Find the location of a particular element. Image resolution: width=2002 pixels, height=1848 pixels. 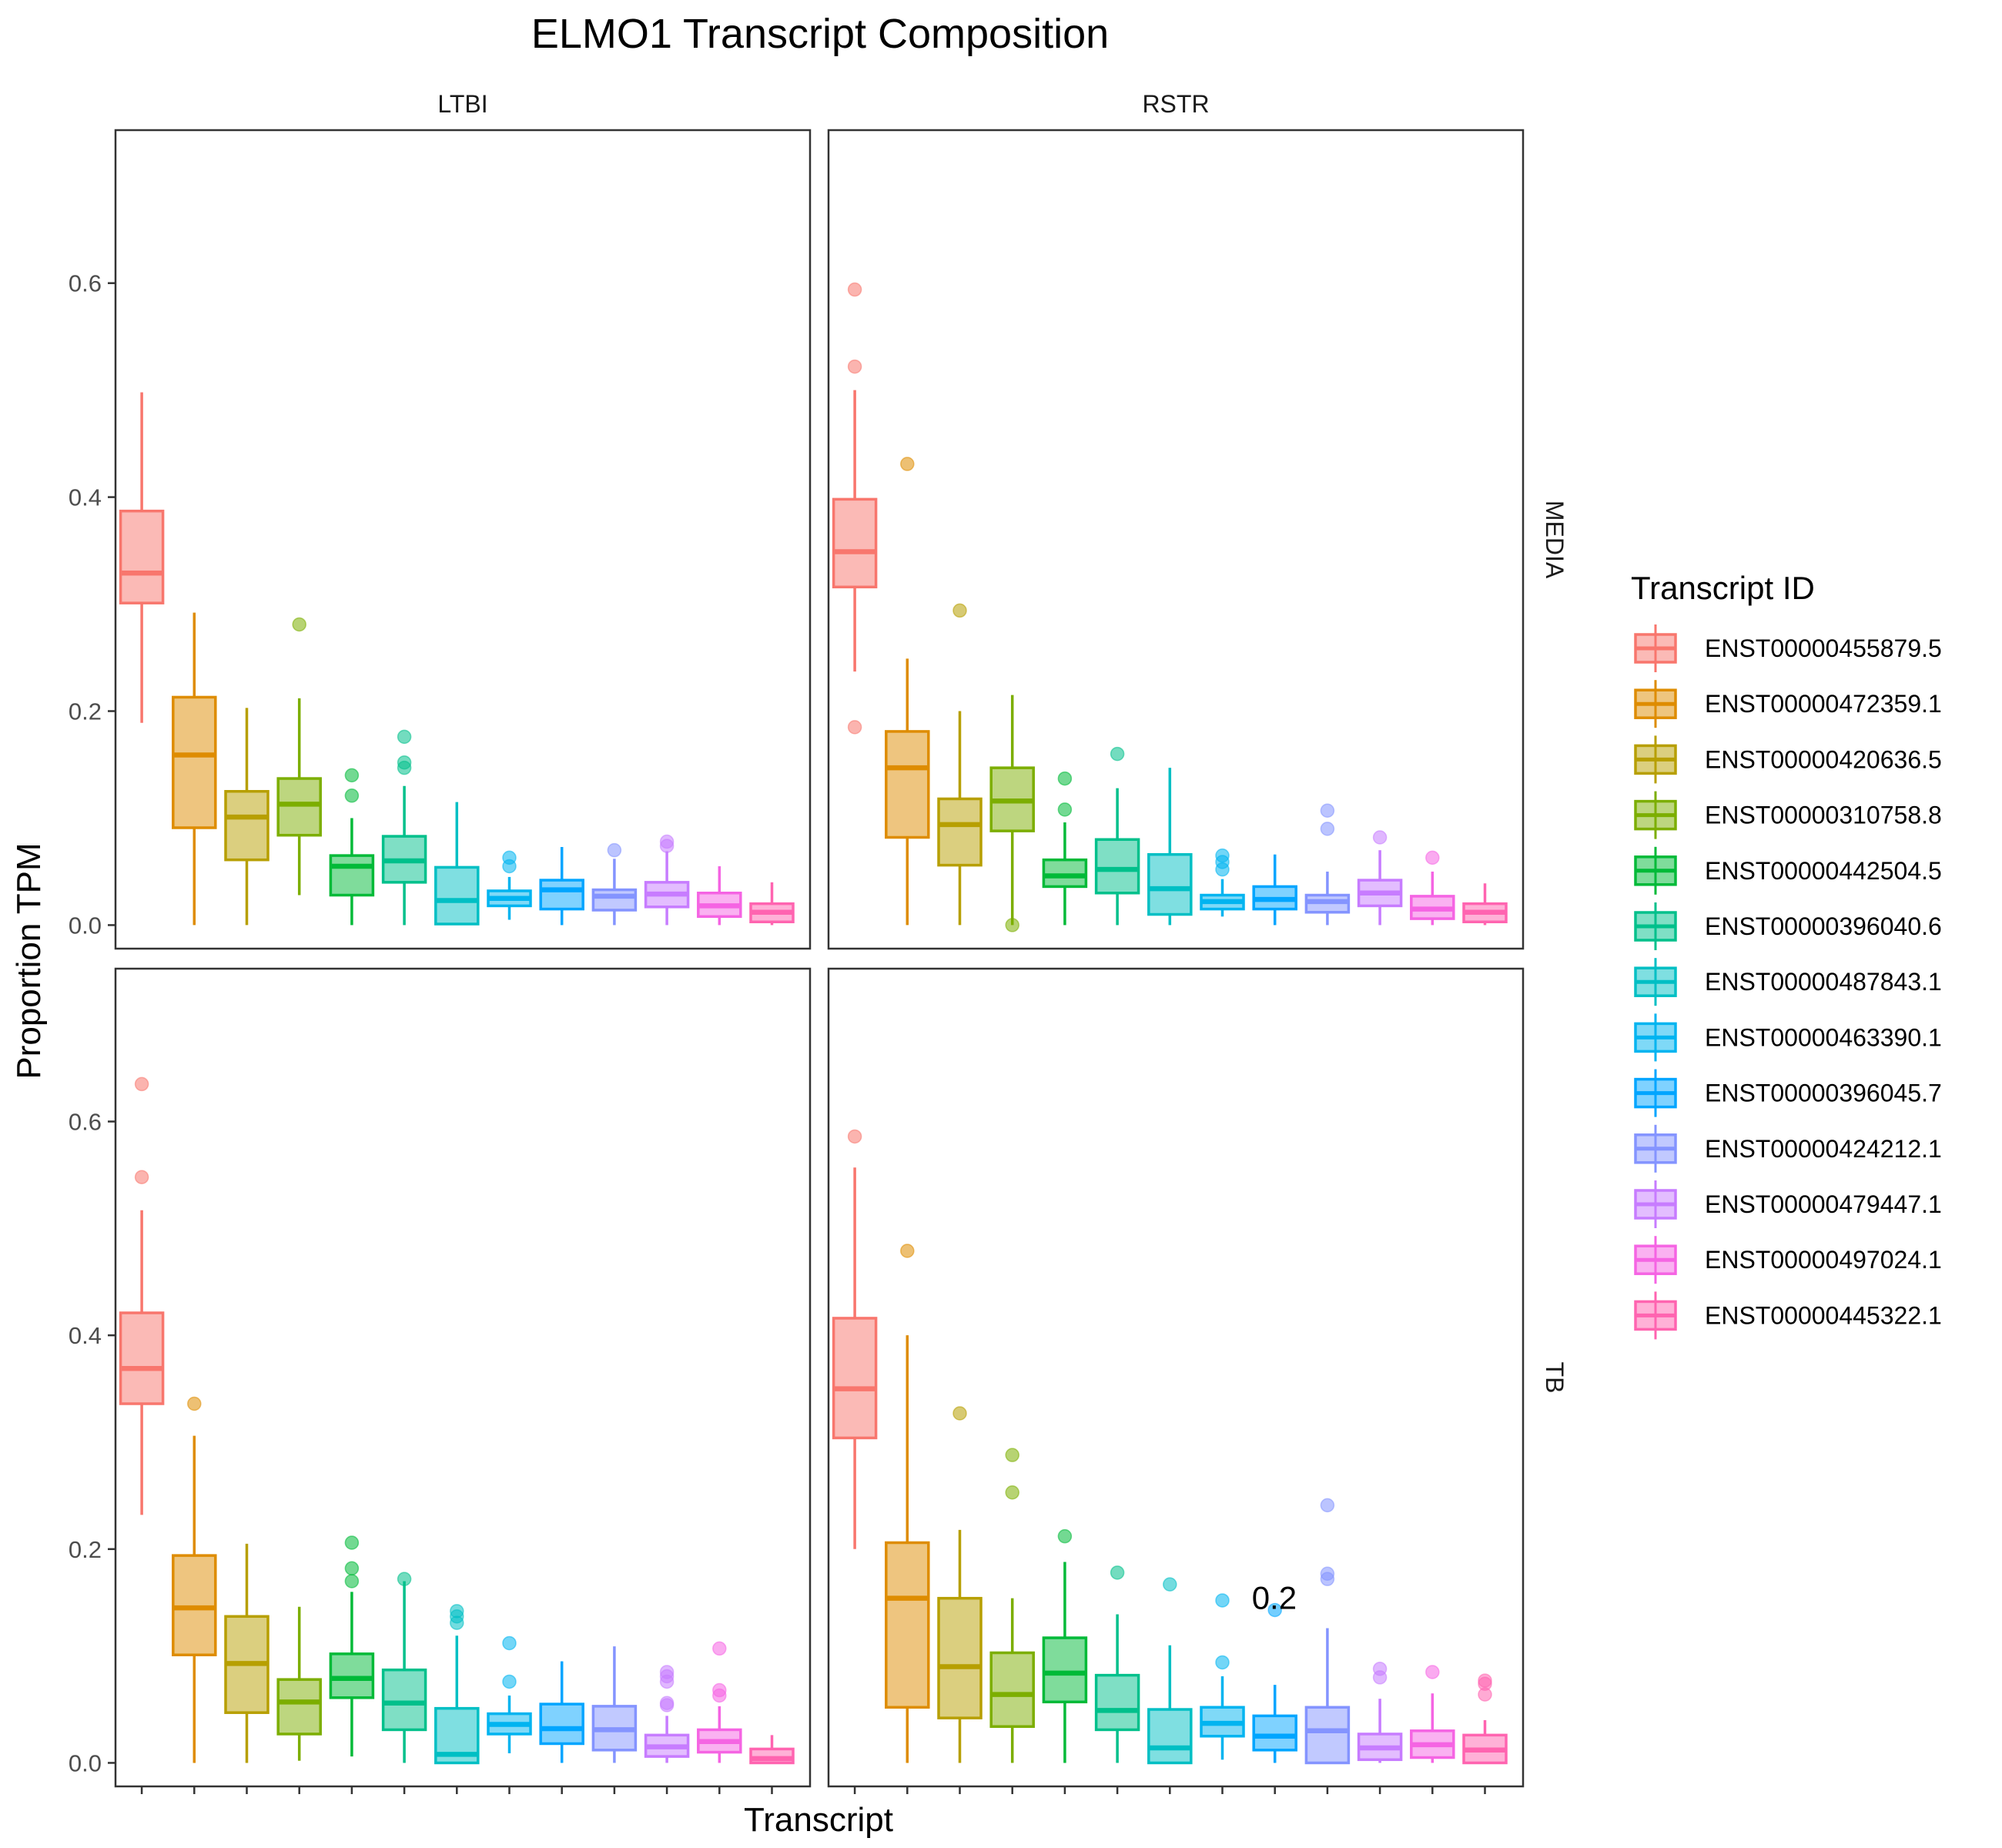

facet-strip-row: TB is located at coordinates (1554, 1378).